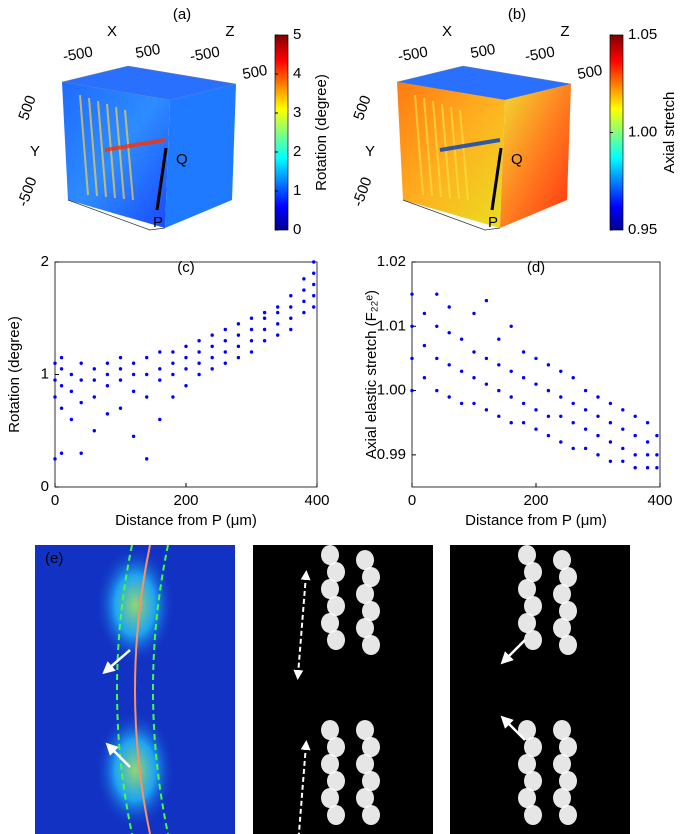 Image resolution: width=681 pixels, height=834 pixels. What do you see at coordinates (124, 689) in the screenshot?
I see `band-curve` at bounding box center [124, 689].